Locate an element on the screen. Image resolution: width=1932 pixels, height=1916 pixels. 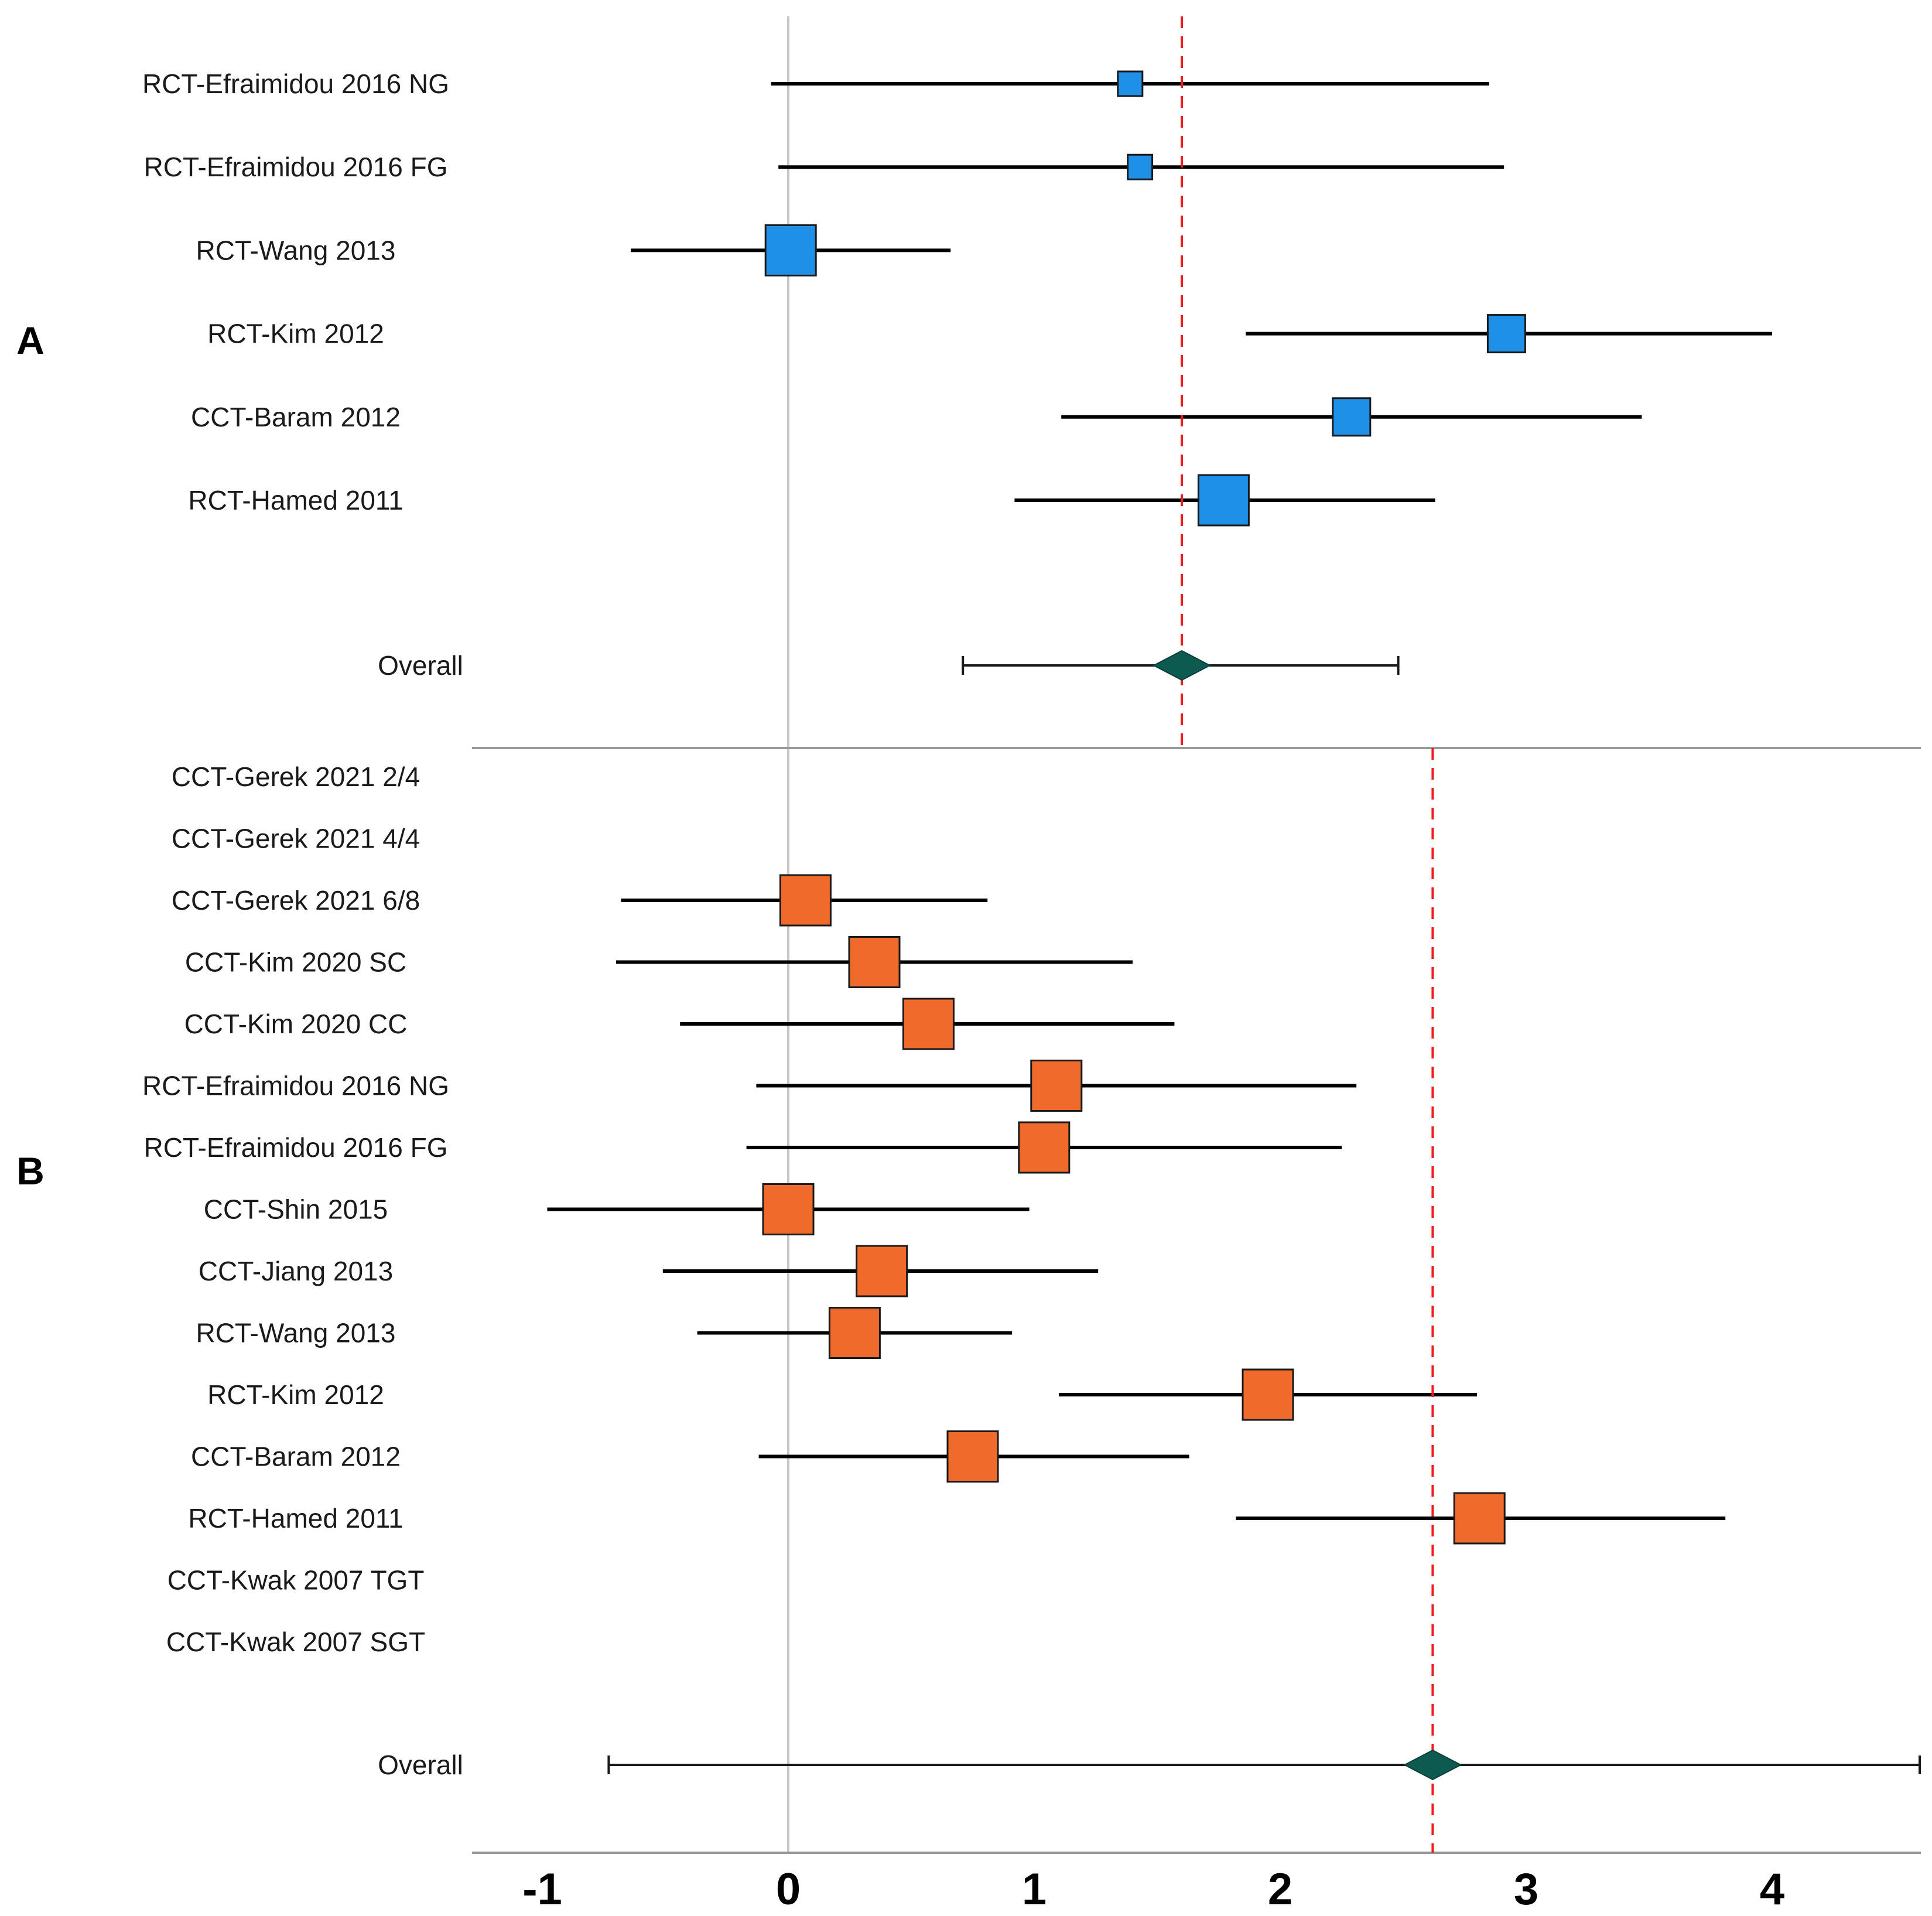
study-label: CCT-Kwak 2007 SGT is located at coordinates (295, 1642).